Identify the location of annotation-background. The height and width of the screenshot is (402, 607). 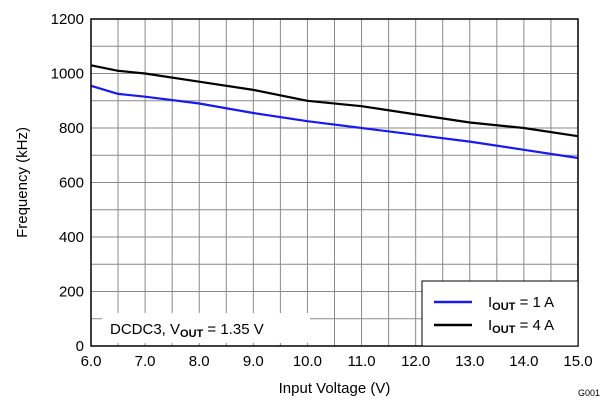
(206, 328).